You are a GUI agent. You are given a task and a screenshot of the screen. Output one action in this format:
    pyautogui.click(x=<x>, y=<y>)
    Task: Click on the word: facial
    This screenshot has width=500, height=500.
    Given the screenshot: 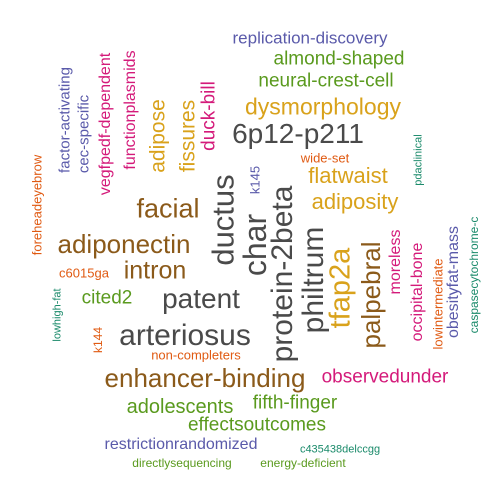 What is the action you would take?
    pyautogui.click(x=168, y=208)
    